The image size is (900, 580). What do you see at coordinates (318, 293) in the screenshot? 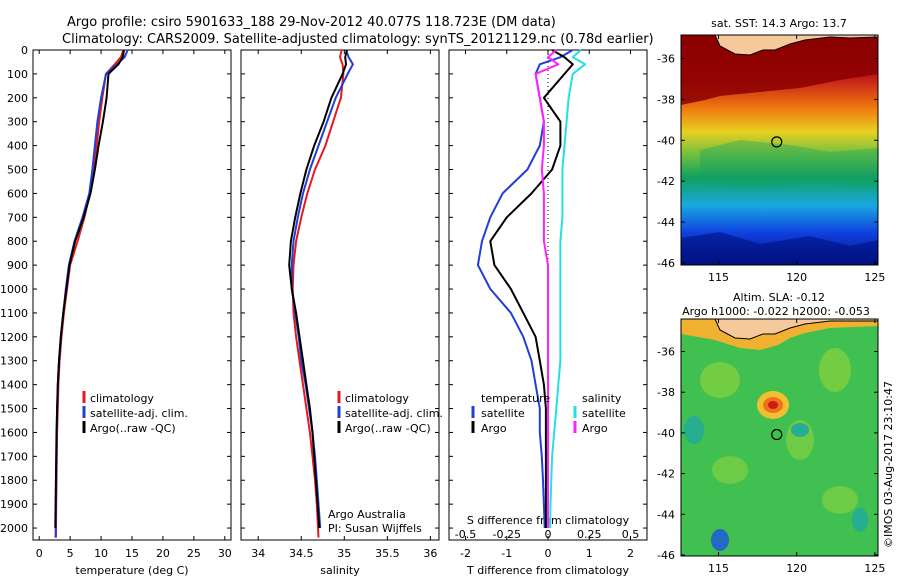
I see `salinity-climatology-line` at bounding box center [318, 293].